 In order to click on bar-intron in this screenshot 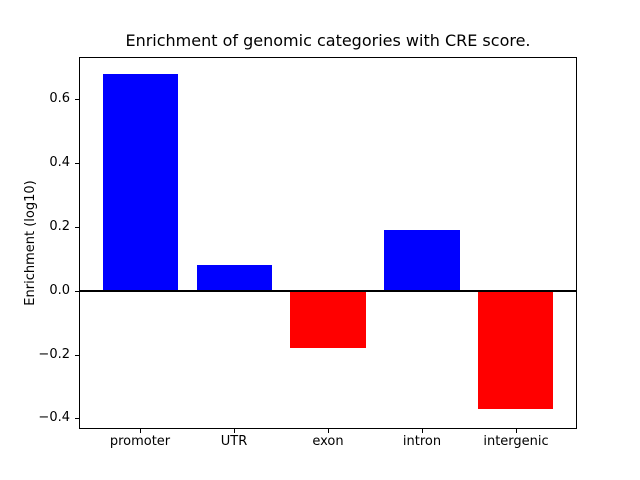, I will do `click(422, 260)`.